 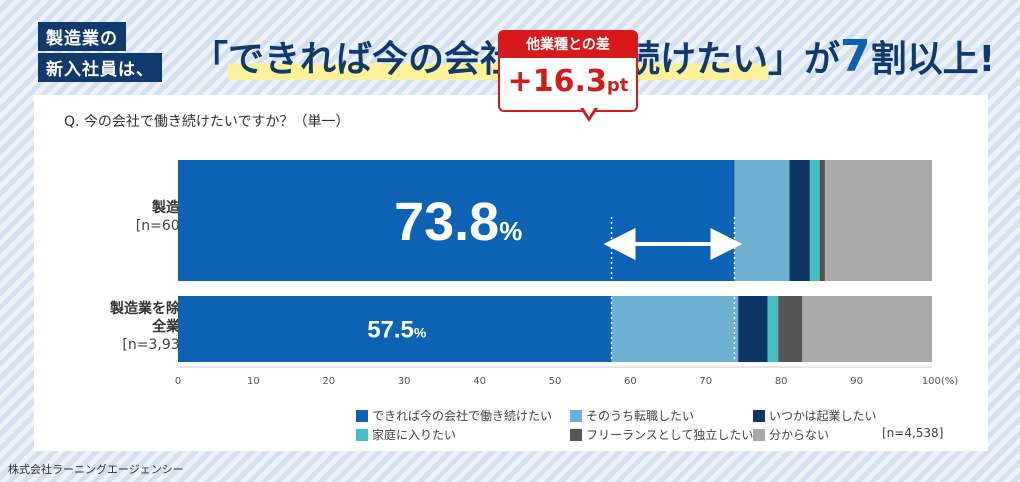 I want to click on callout-pointer-inner, so click(x=589, y=112).